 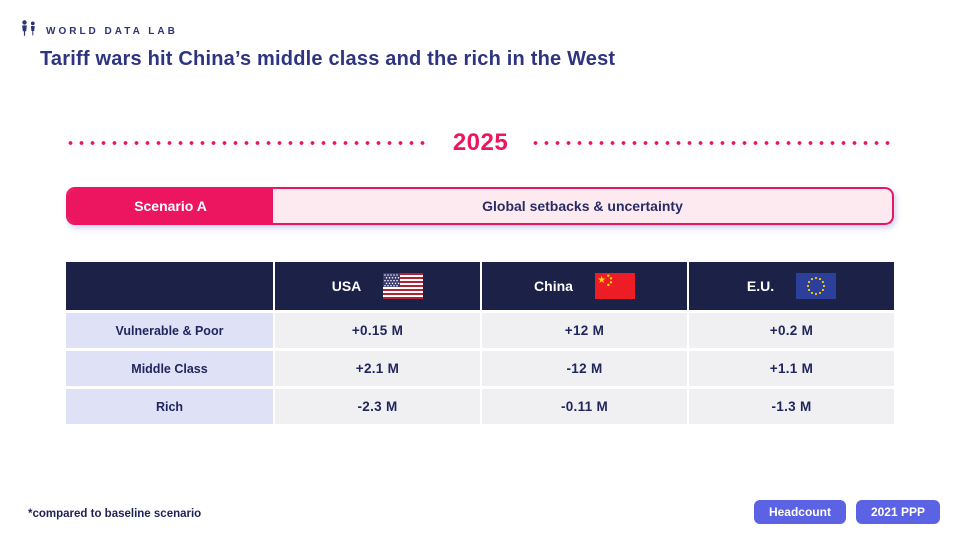 What do you see at coordinates (760, 286) in the screenshot?
I see `eu-header-label: E.U.` at bounding box center [760, 286].